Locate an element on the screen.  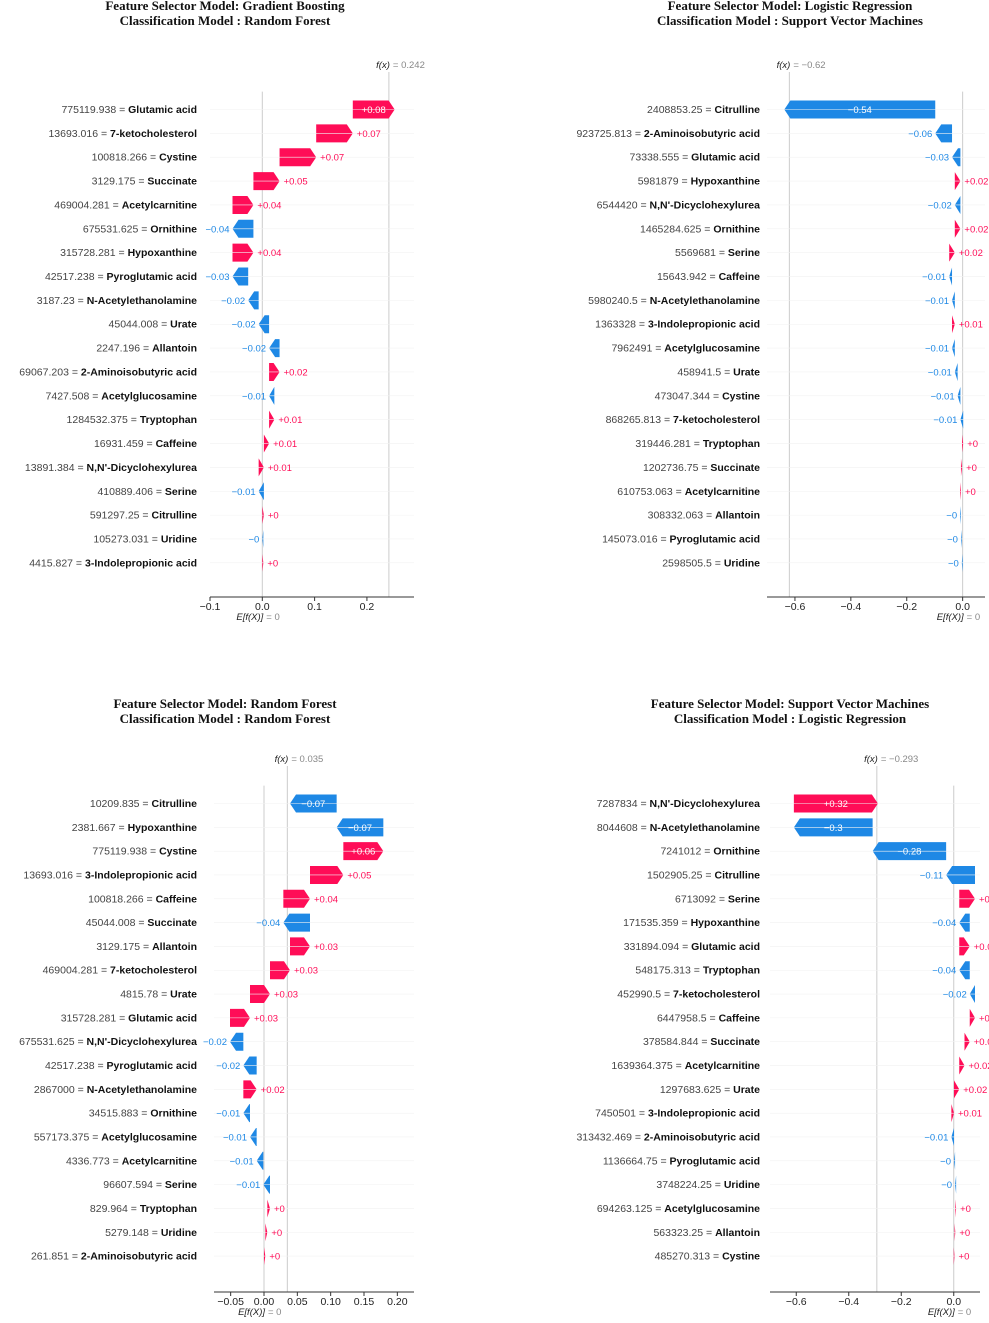
feature-label: 1639364.375 = Acetylcarnitine is located at coordinates (685, 1066).